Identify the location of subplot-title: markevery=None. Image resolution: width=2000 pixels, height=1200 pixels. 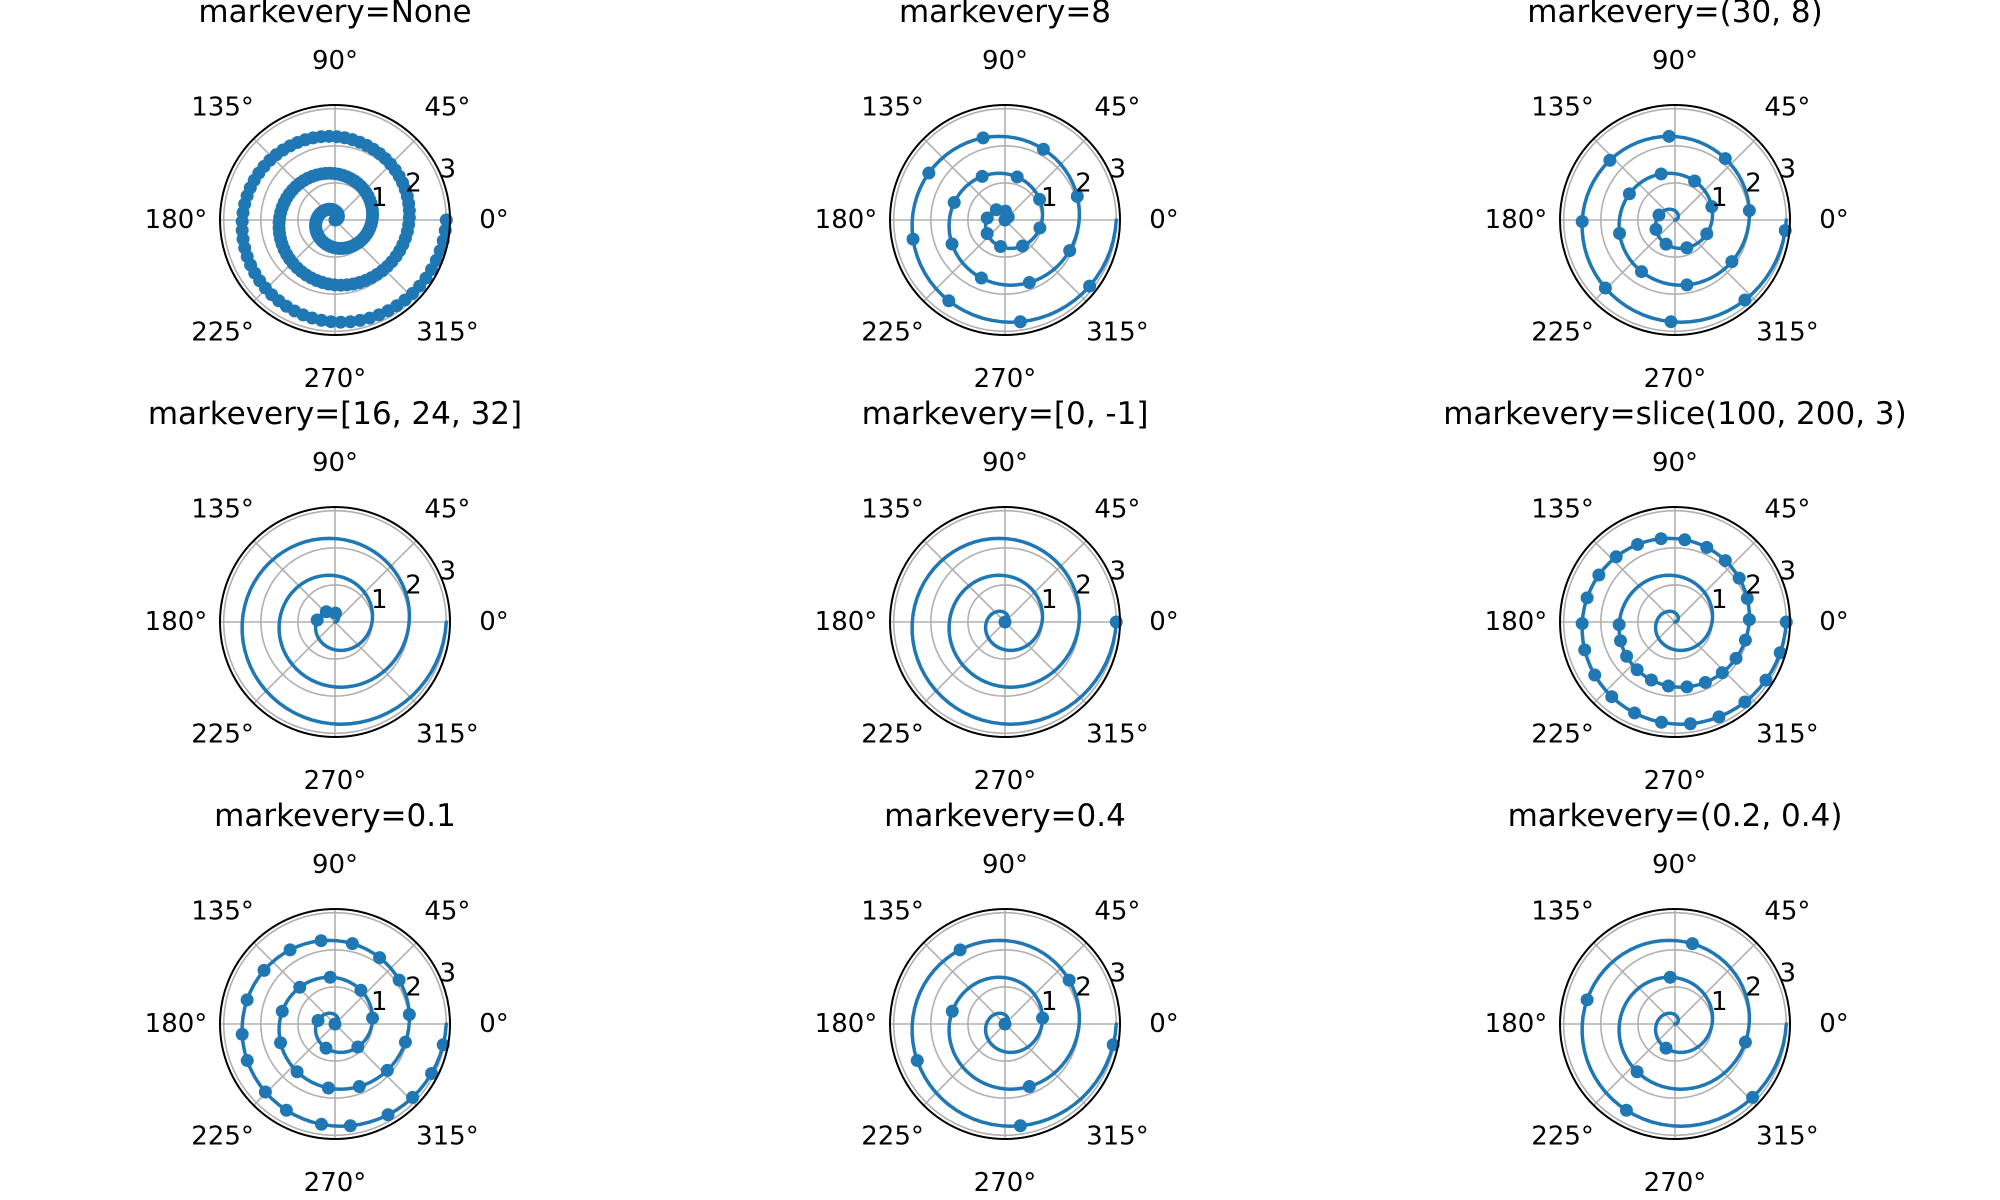
(334, 15).